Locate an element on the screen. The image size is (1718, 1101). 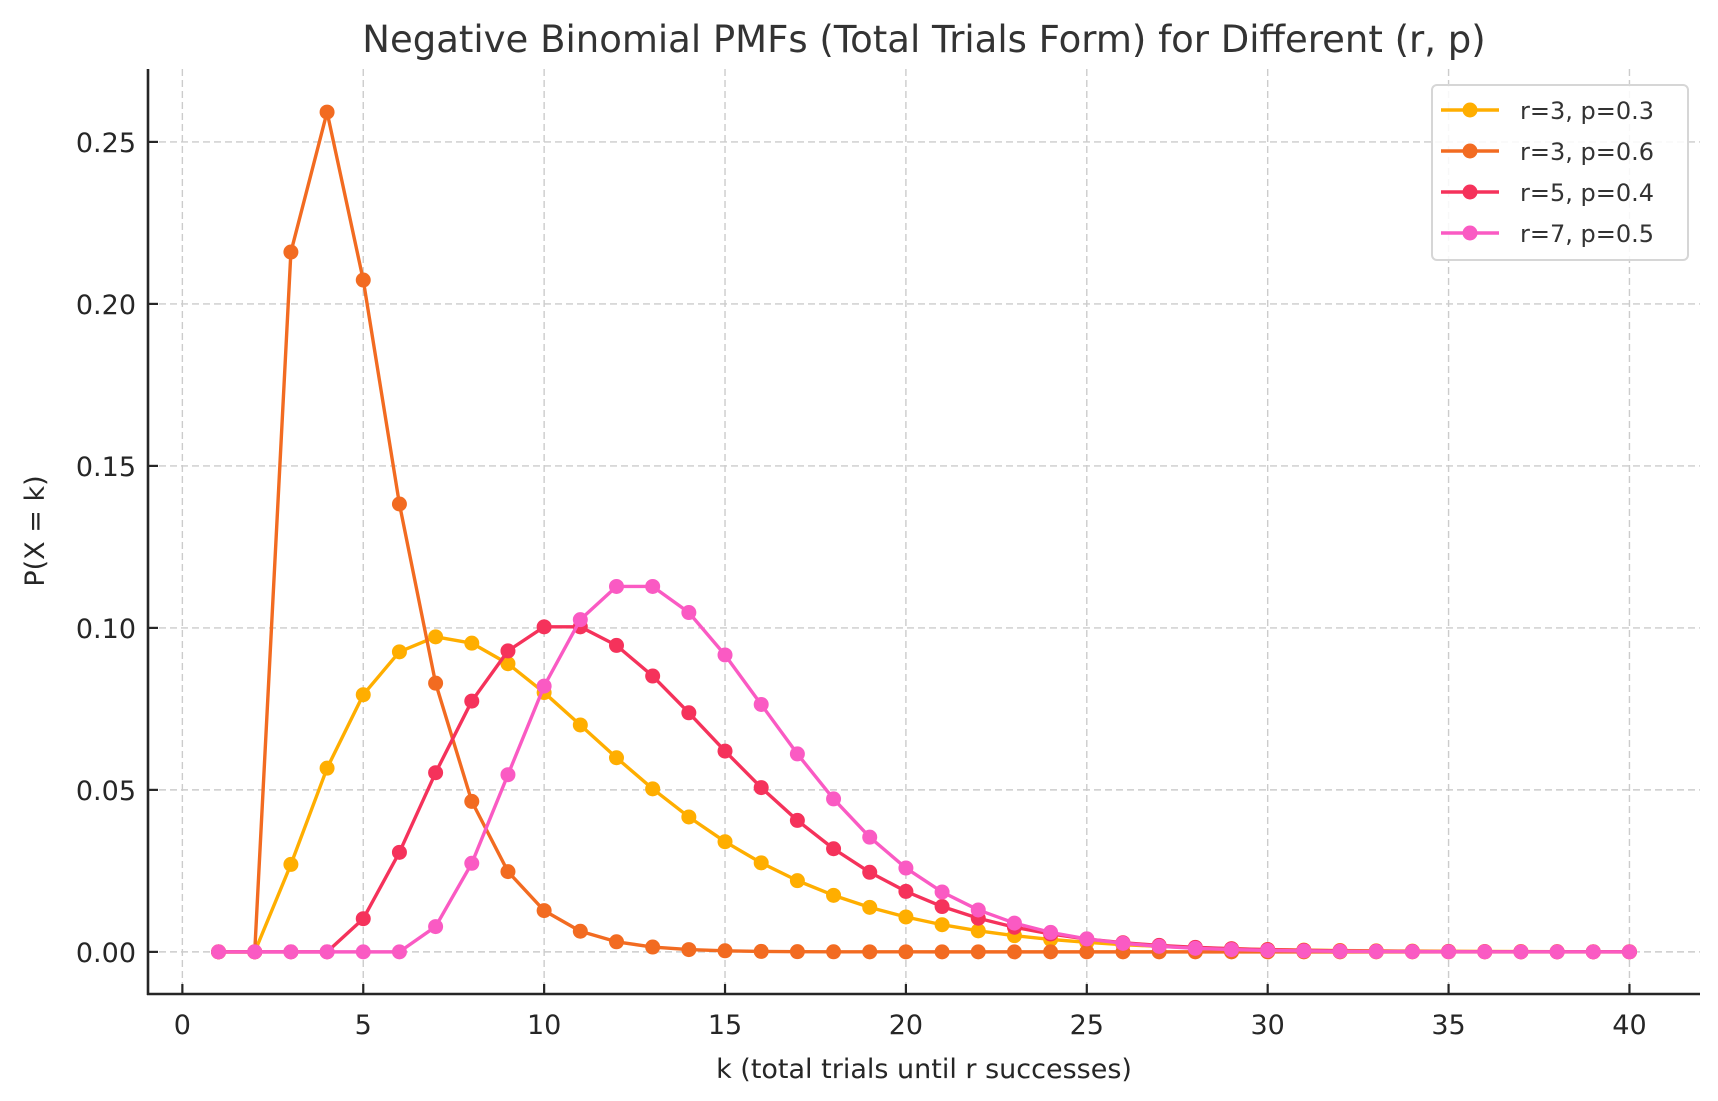
x-axis-ticks: 0 5 10 15 20 25 30 35 40 is located at coordinates (910, 1012).